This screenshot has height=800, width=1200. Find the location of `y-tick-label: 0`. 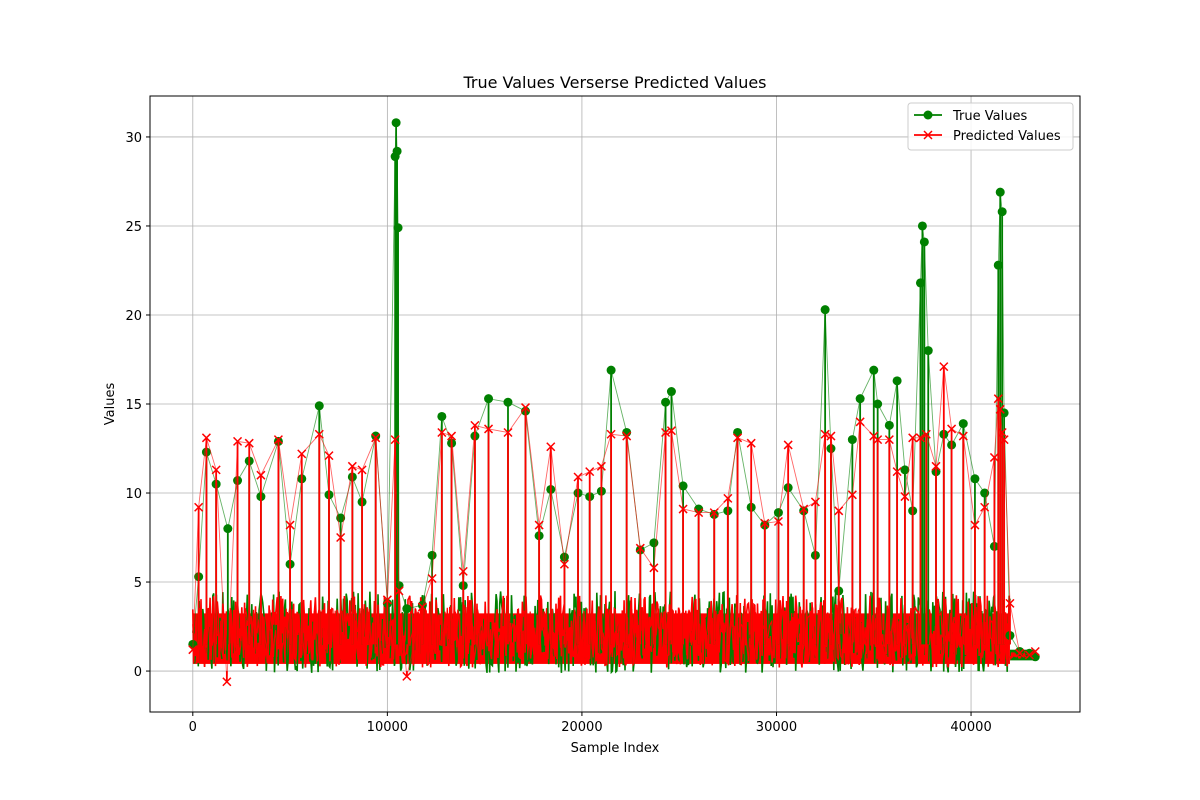

y-tick-label: 0 is located at coordinates (138, 672).